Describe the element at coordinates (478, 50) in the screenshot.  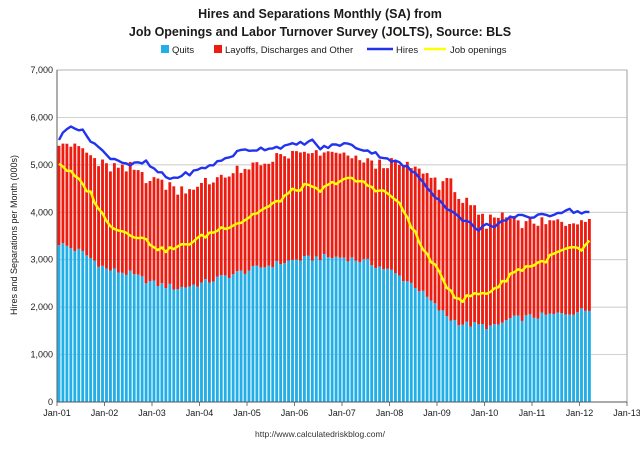
I see `legend-openings-label: Job openings` at that location.